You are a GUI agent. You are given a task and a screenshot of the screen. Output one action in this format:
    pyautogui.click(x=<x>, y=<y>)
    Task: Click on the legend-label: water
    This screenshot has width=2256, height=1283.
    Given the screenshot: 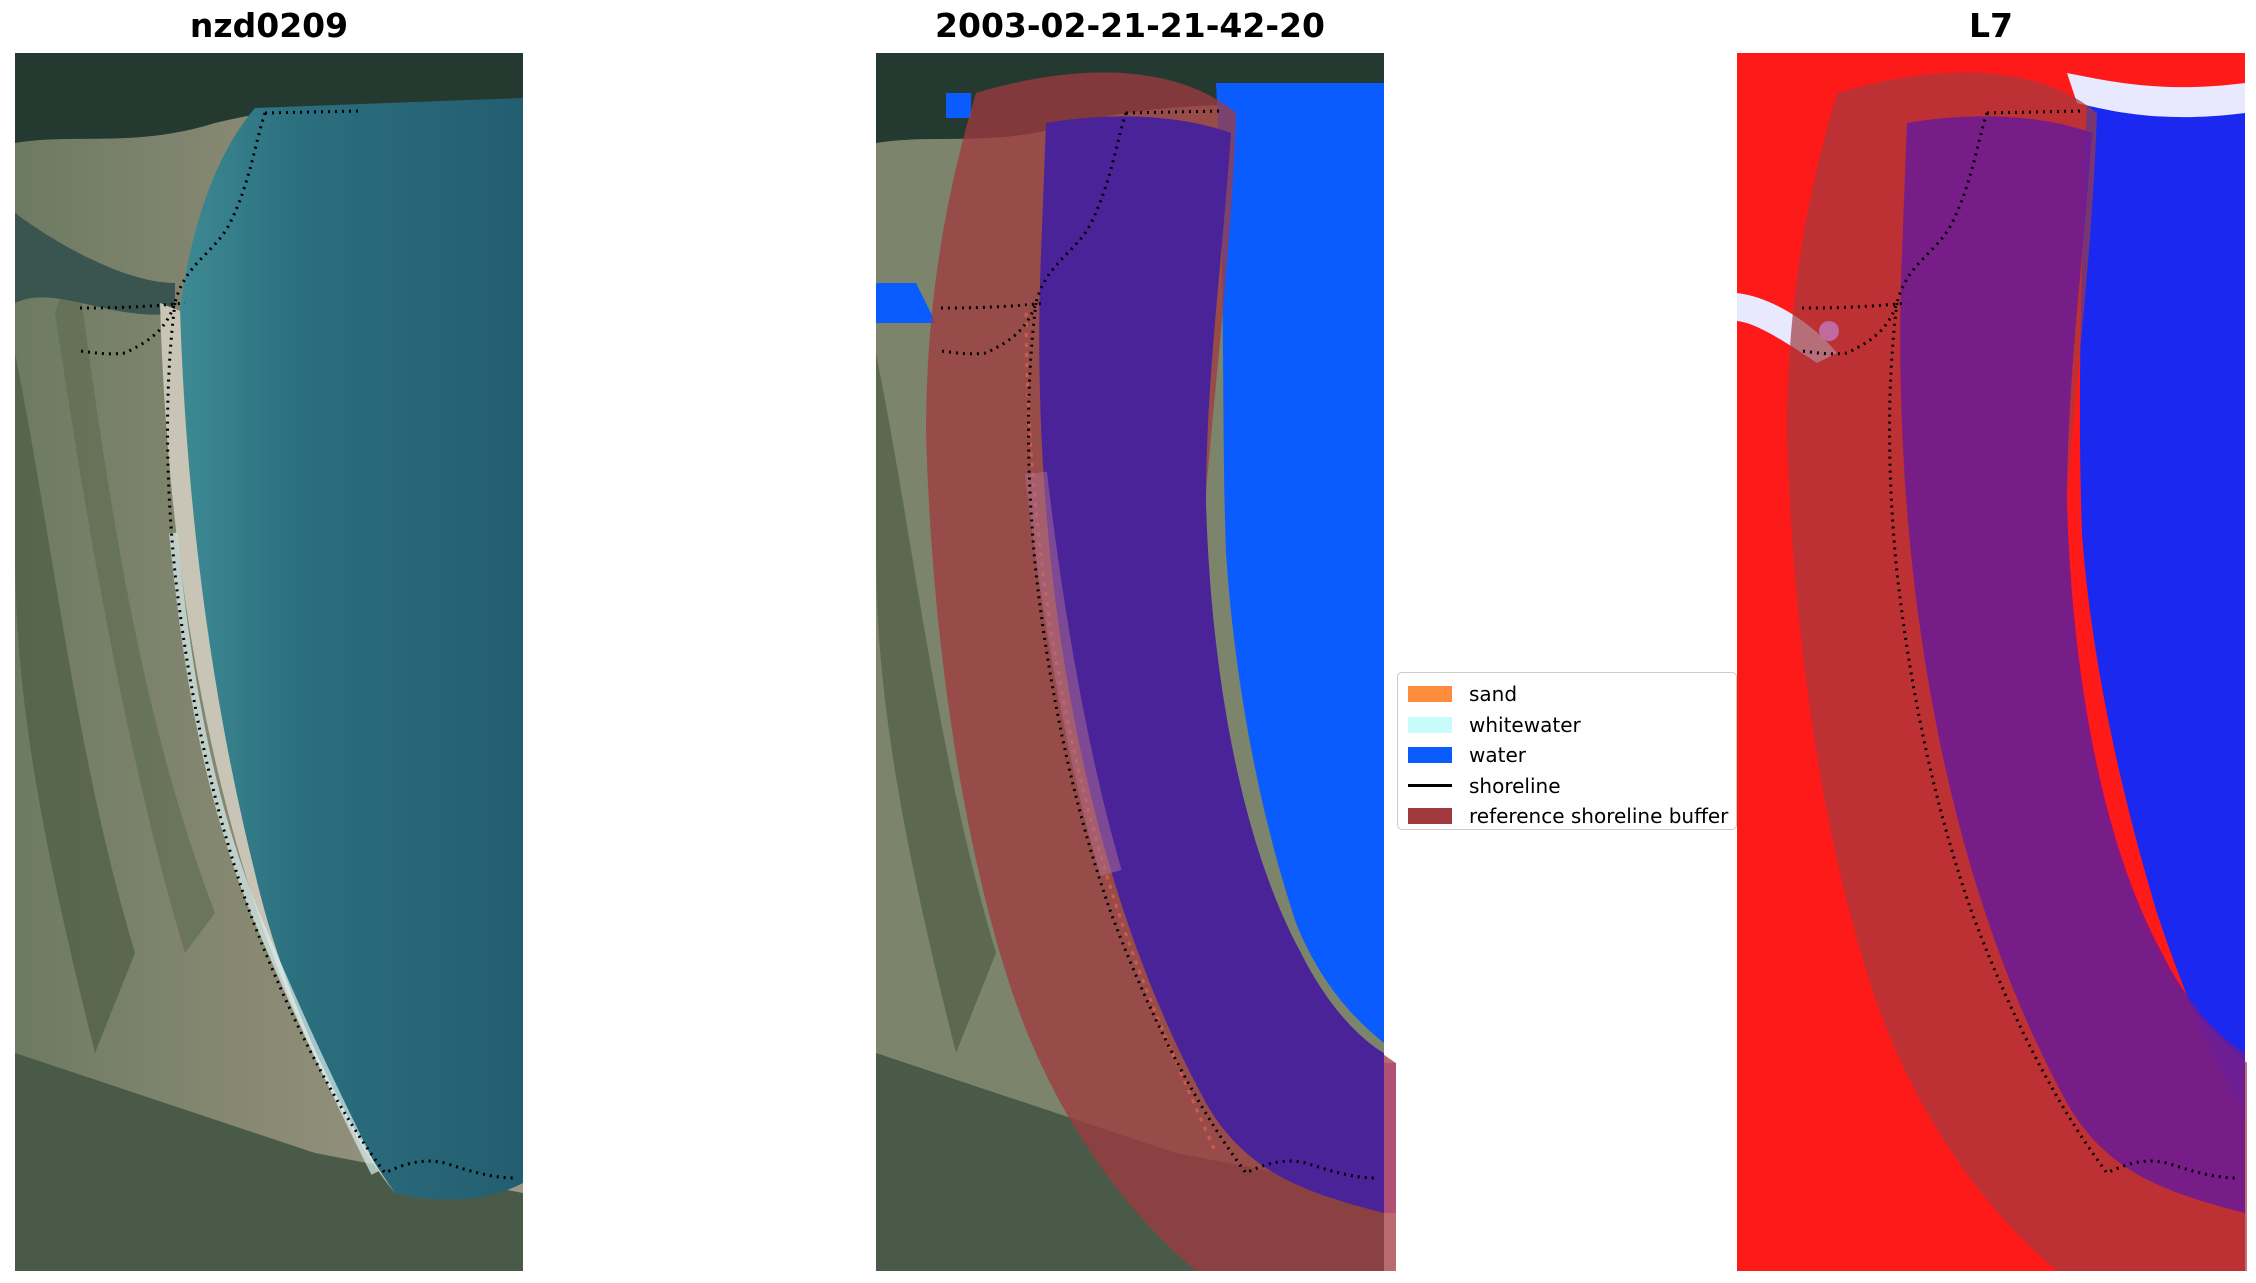 What is the action you would take?
    pyautogui.click(x=1497, y=755)
    